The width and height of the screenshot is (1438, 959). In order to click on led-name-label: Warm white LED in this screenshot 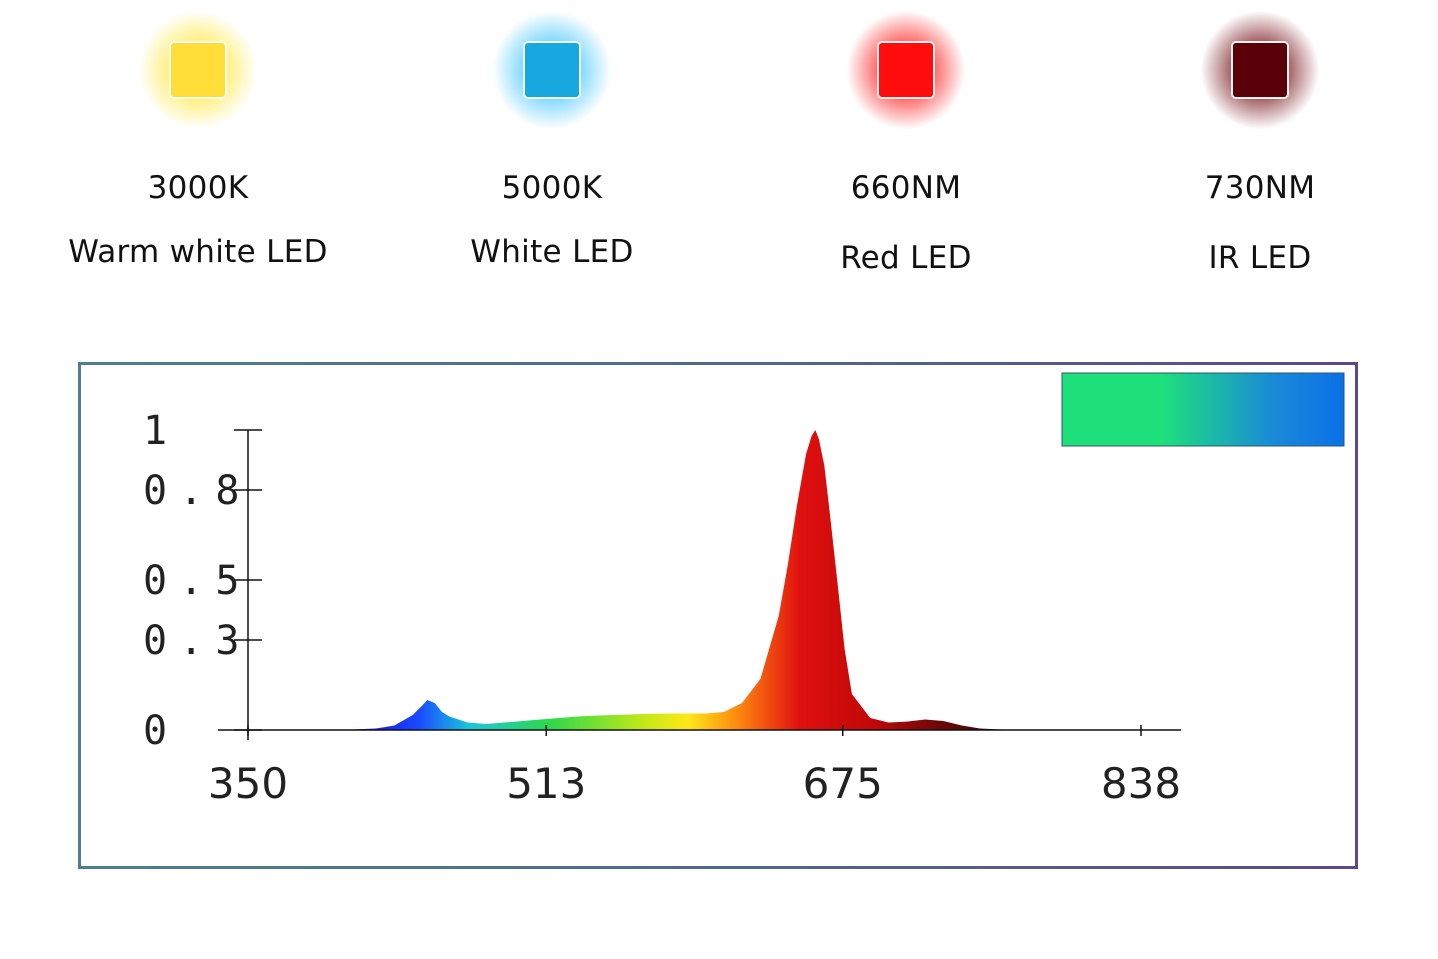, I will do `click(198, 252)`.